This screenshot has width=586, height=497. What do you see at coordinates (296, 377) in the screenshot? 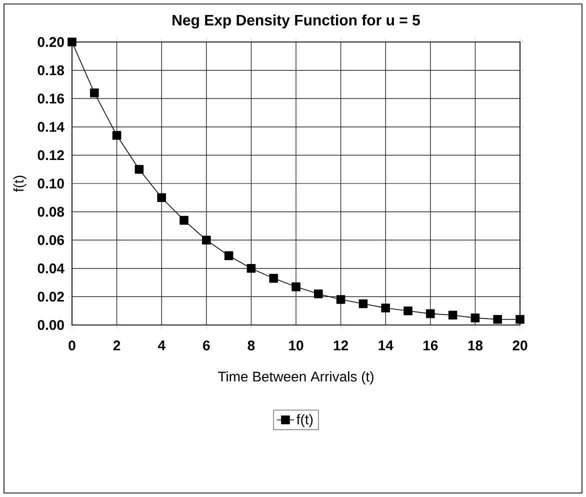
I see `x-axis-title: Time Between Arrivals (t)` at bounding box center [296, 377].